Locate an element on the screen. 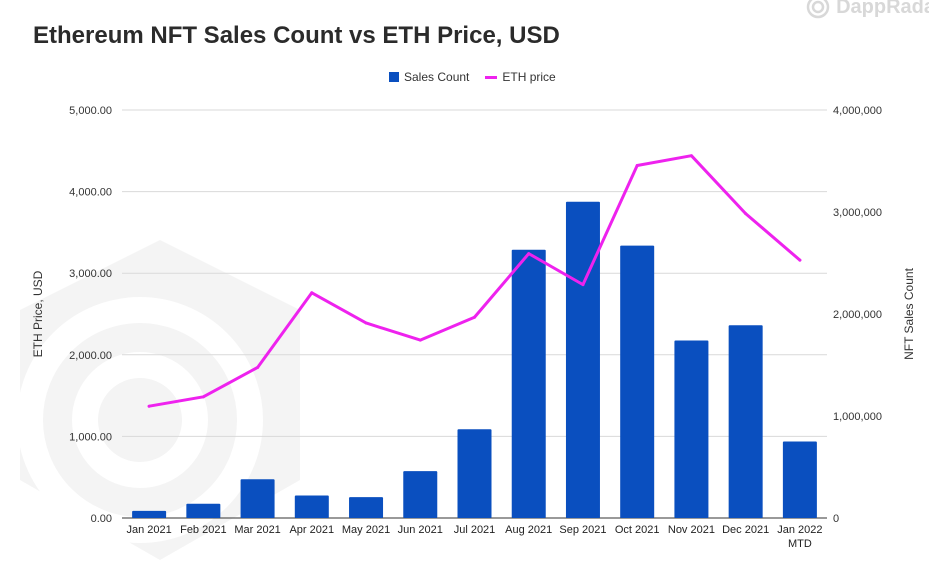 This screenshot has height=570, width=929. legend-label-eth-price: ETH price is located at coordinates (529, 77).